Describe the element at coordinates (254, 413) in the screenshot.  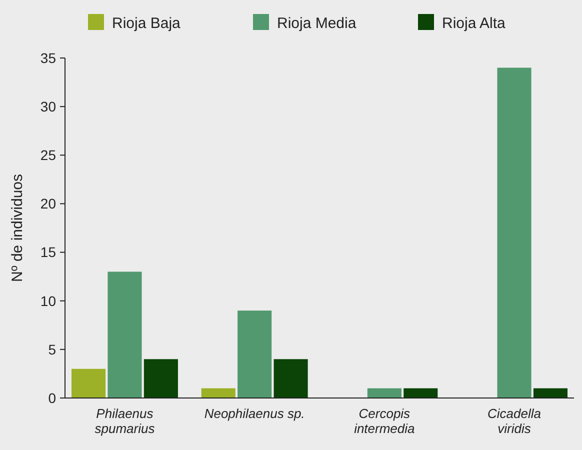
I see `x-tick-label: Neophilaenus sp.` at that location.